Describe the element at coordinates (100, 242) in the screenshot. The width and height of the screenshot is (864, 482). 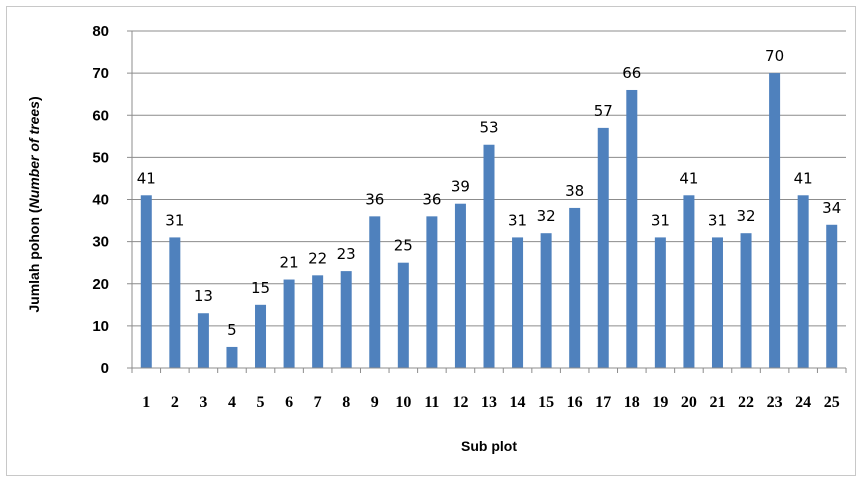
I see `y-tick-label-30: 30` at that location.